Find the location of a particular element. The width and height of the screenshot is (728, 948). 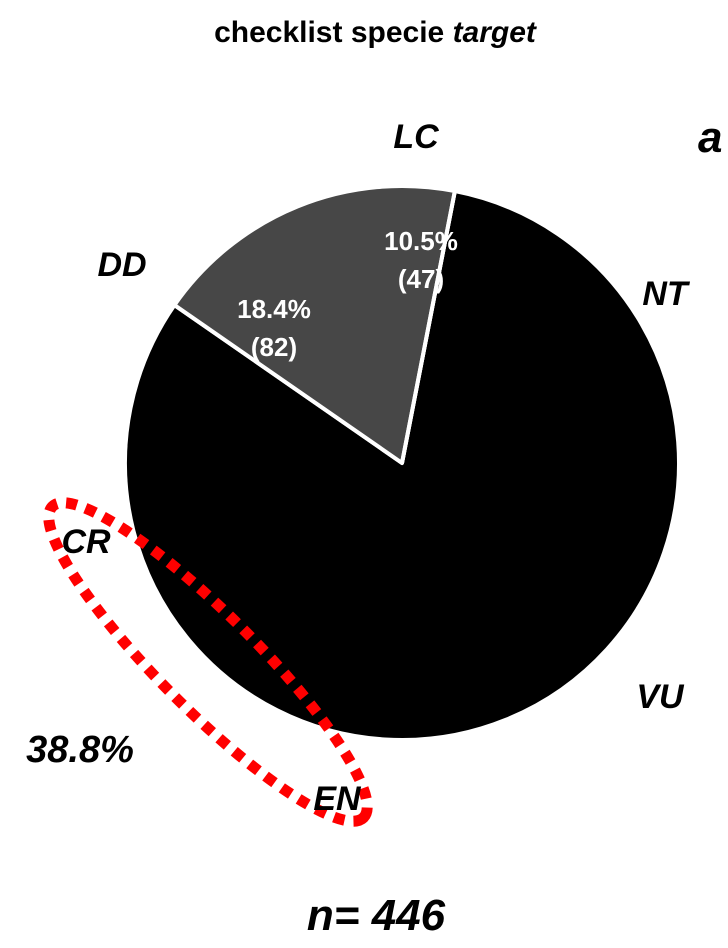

sample-size-label: n= 446 is located at coordinates (376, 915).